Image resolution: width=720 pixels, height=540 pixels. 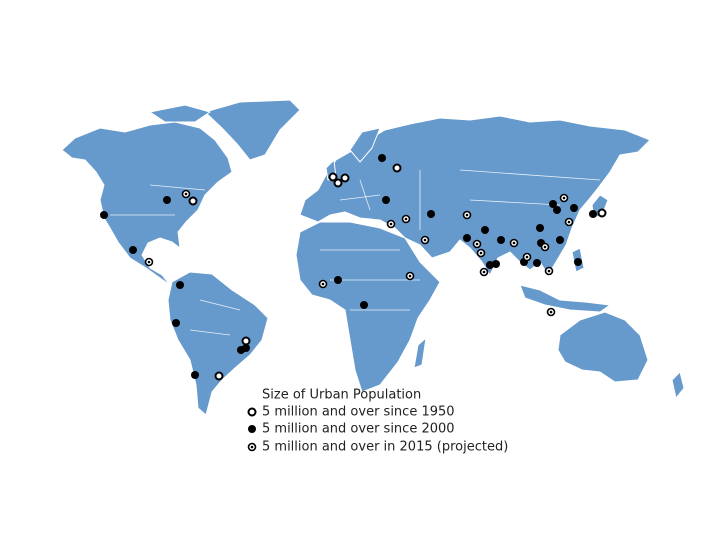 I want to click on madagascar, so click(x=420, y=353).